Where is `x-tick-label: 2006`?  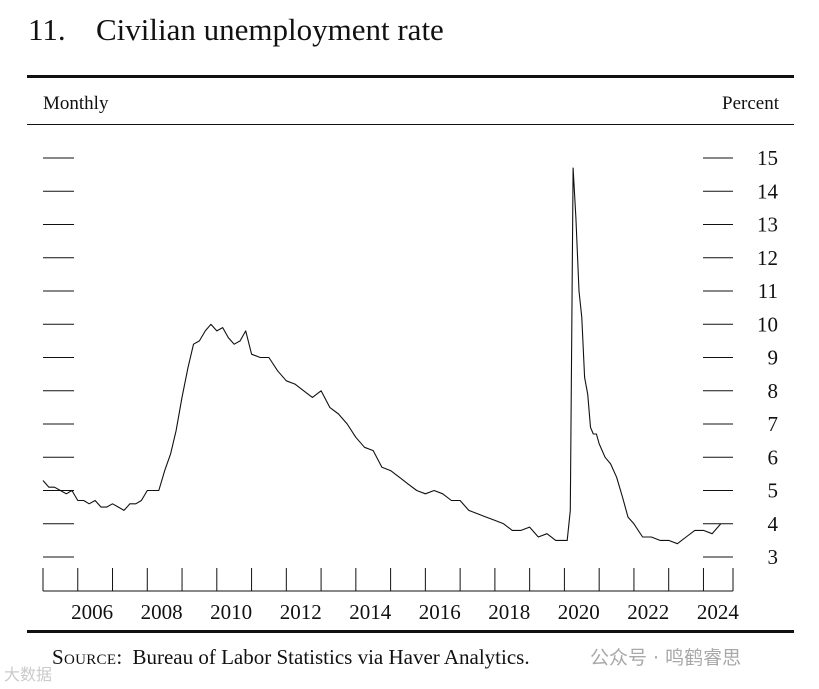 x-tick-label: 2006 is located at coordinates (92, 612).